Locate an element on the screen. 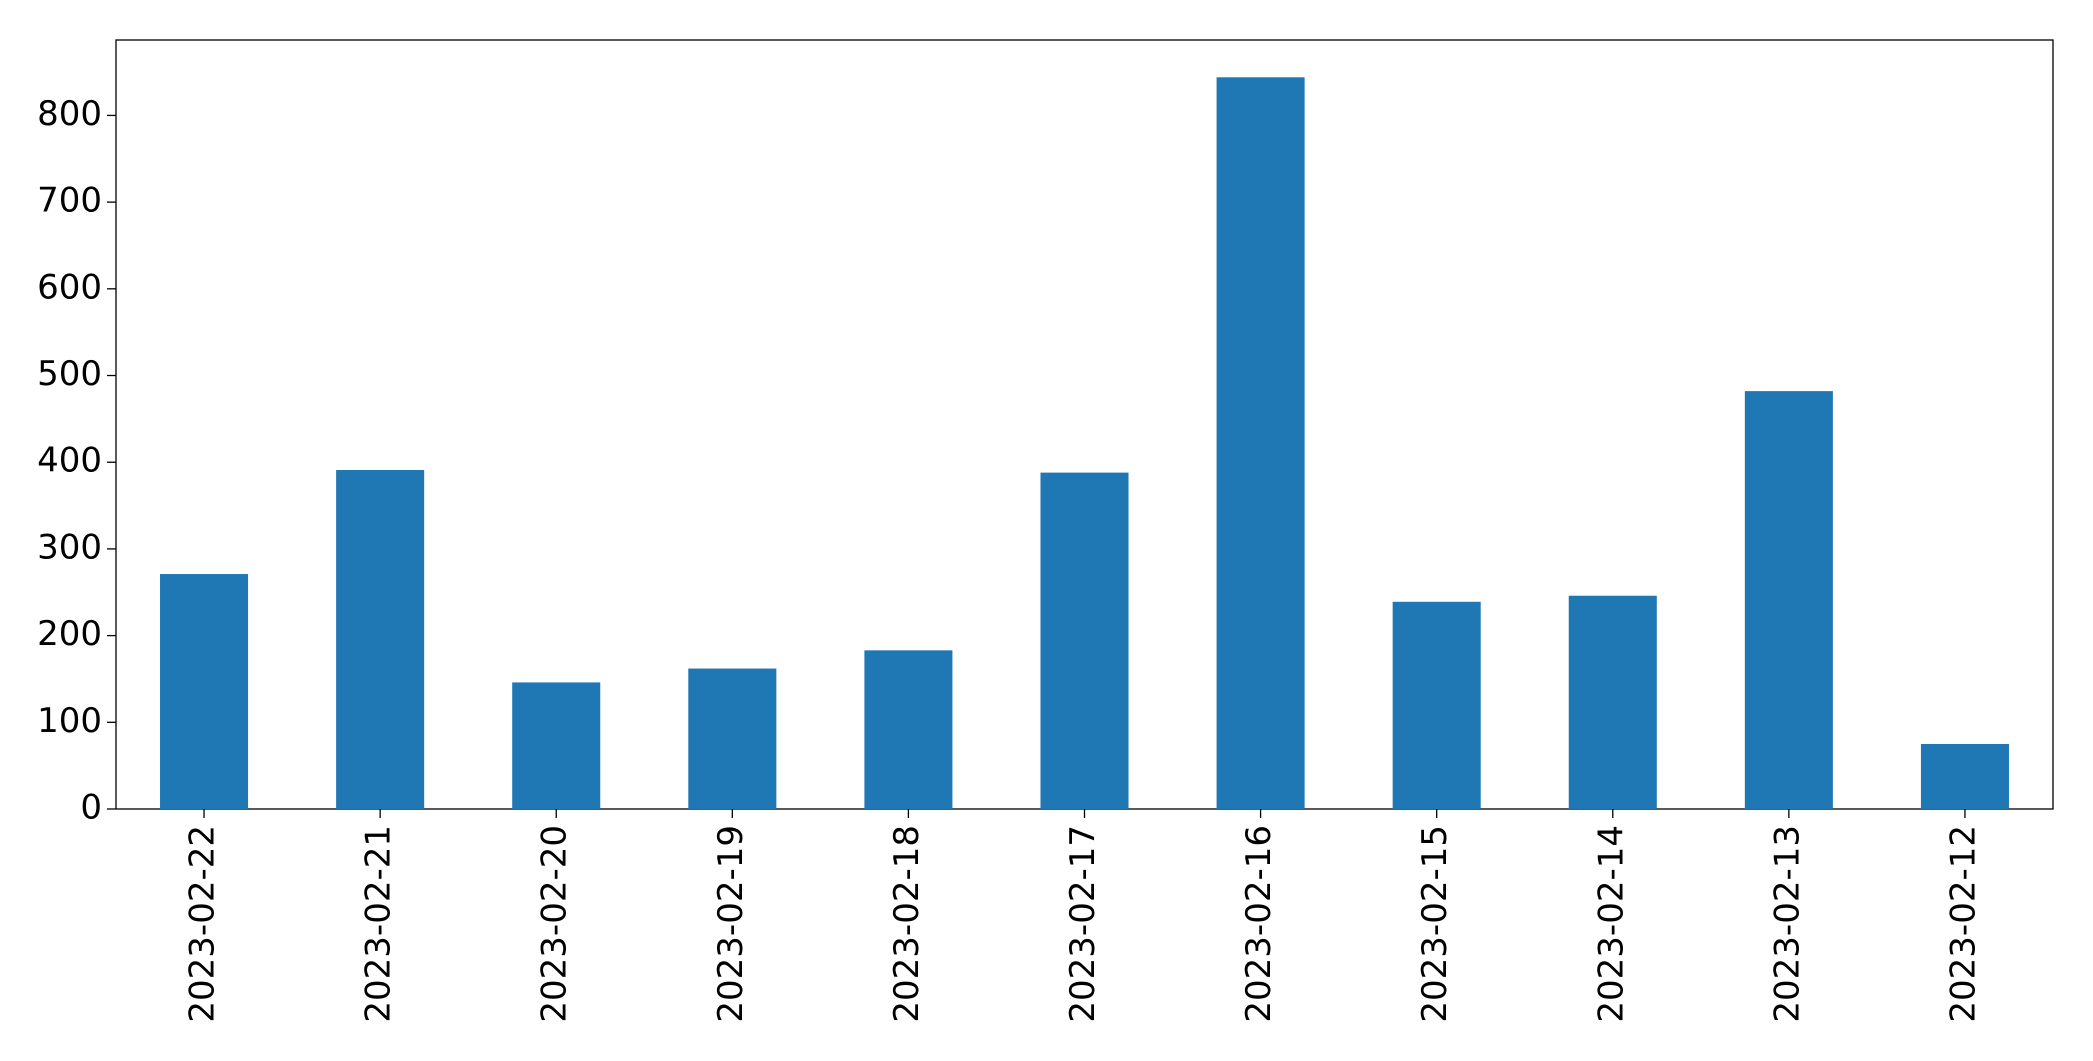  y-tick-label: 700 is located at coordinates (69, 201).